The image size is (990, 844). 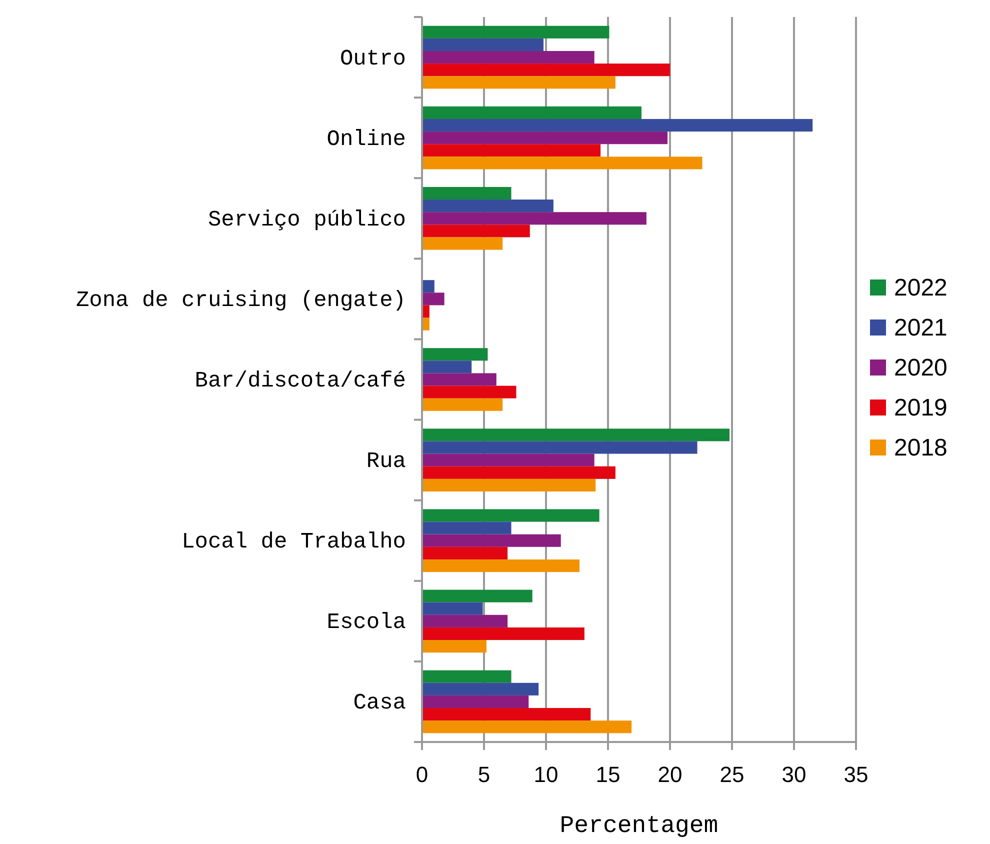 I want to click on legend-label: 2019, so click(x=921, y=408).